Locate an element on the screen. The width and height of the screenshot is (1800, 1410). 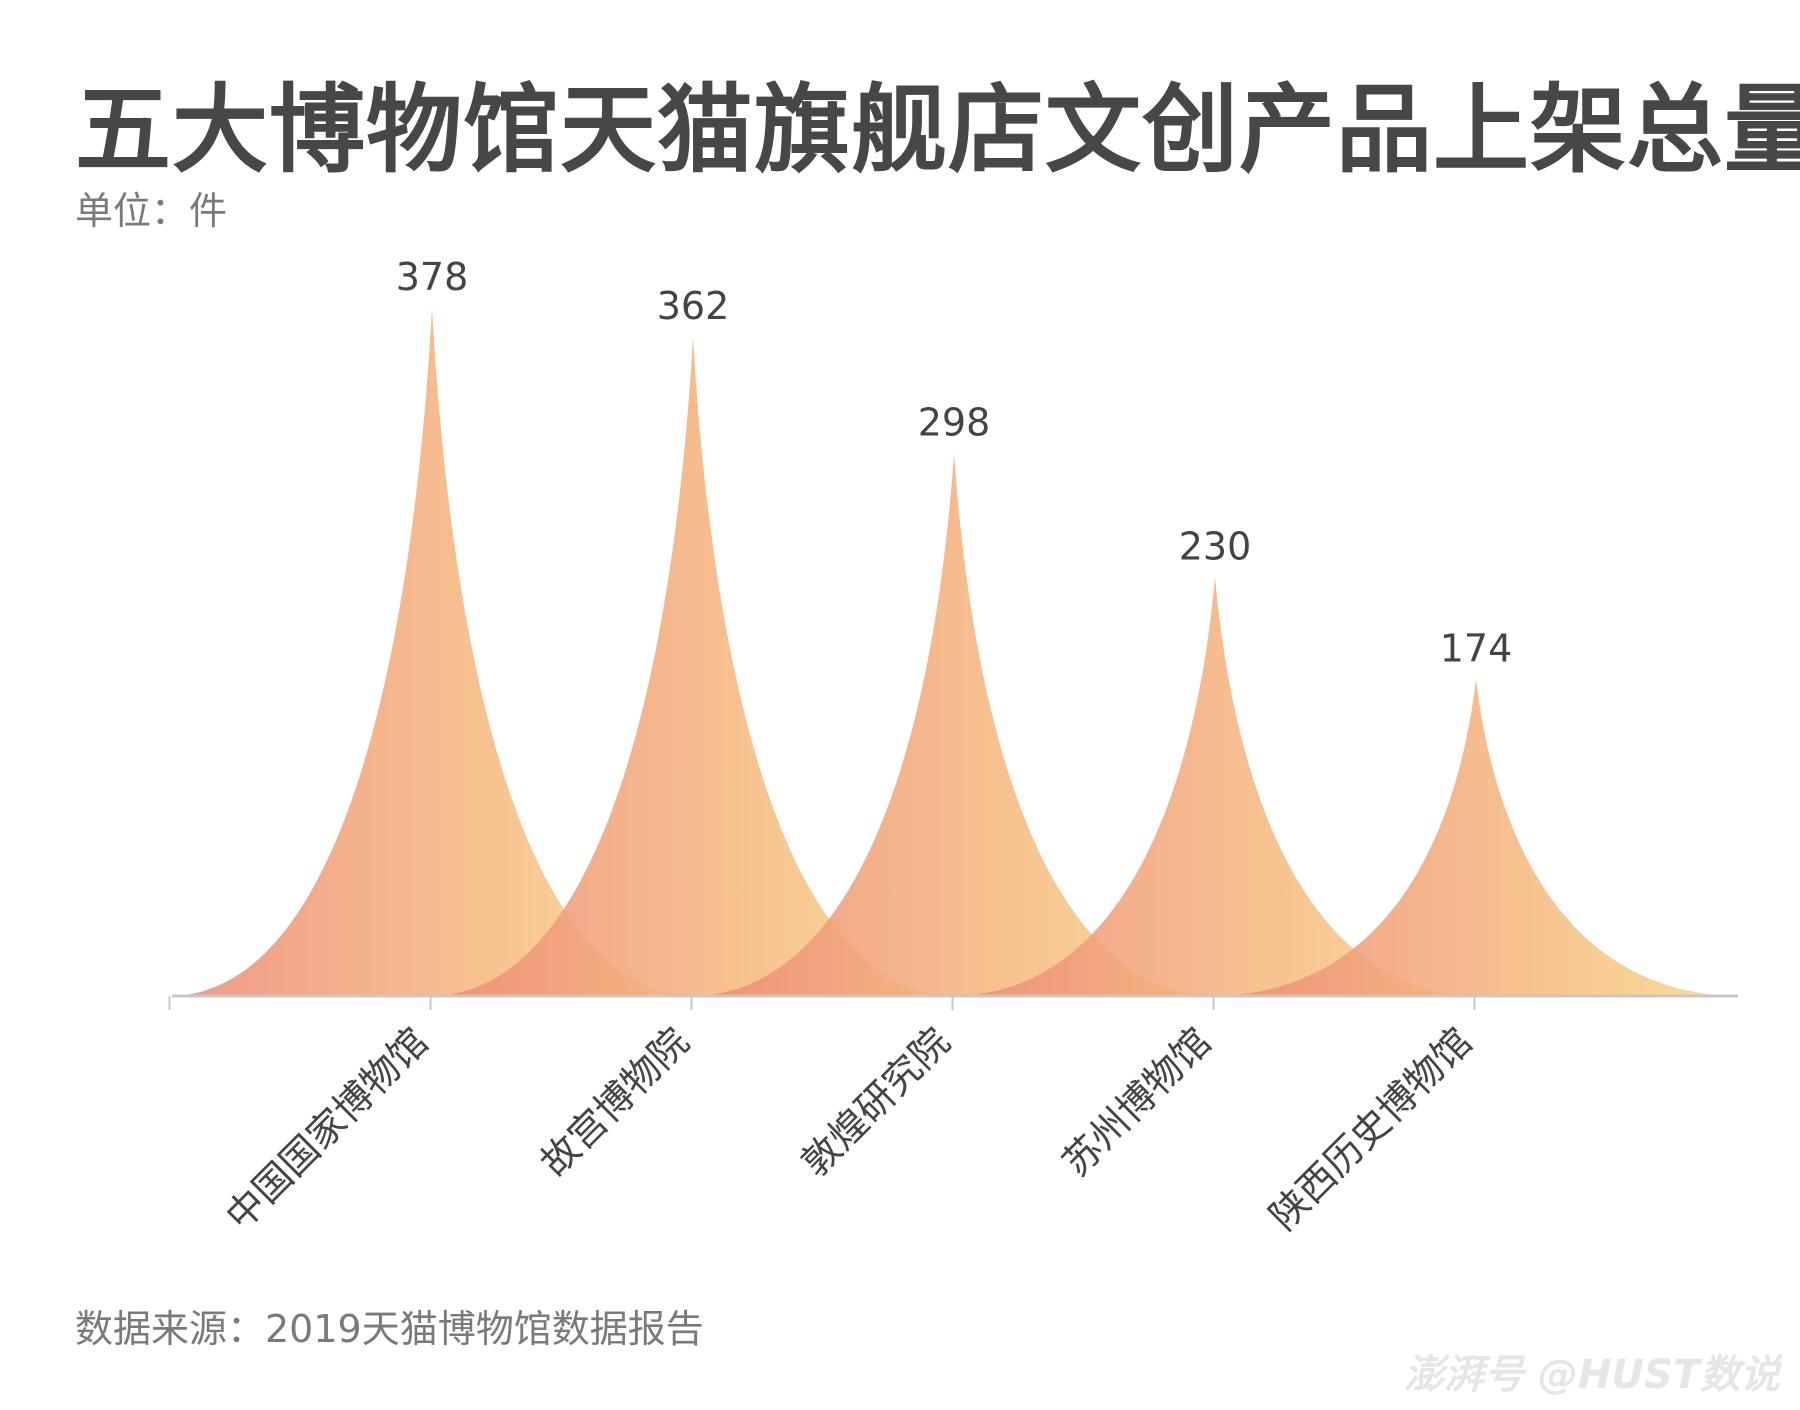
unit-label: 单位：件 is located at coordinates (151, 211).